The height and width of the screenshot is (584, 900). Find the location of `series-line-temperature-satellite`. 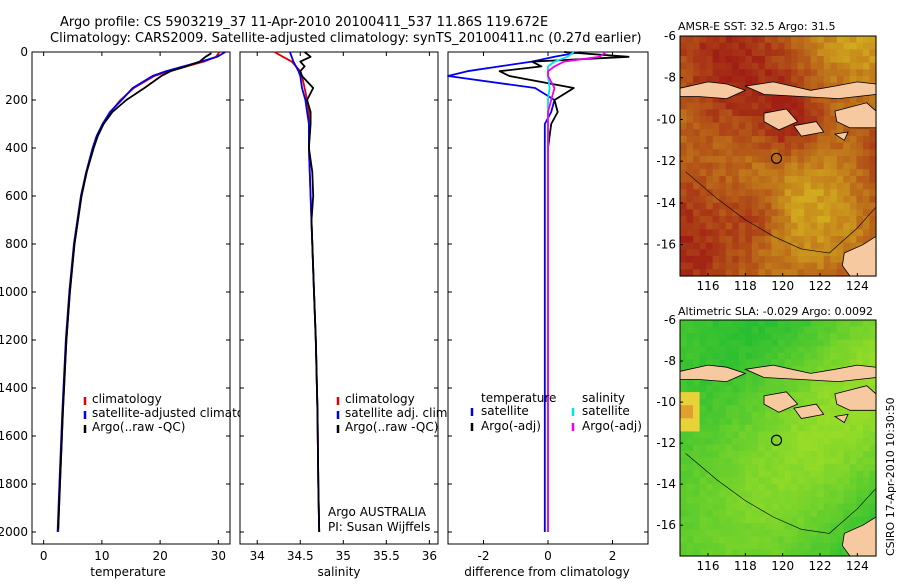

series-line-temperature-satellite is located at coordinates (514, 291).